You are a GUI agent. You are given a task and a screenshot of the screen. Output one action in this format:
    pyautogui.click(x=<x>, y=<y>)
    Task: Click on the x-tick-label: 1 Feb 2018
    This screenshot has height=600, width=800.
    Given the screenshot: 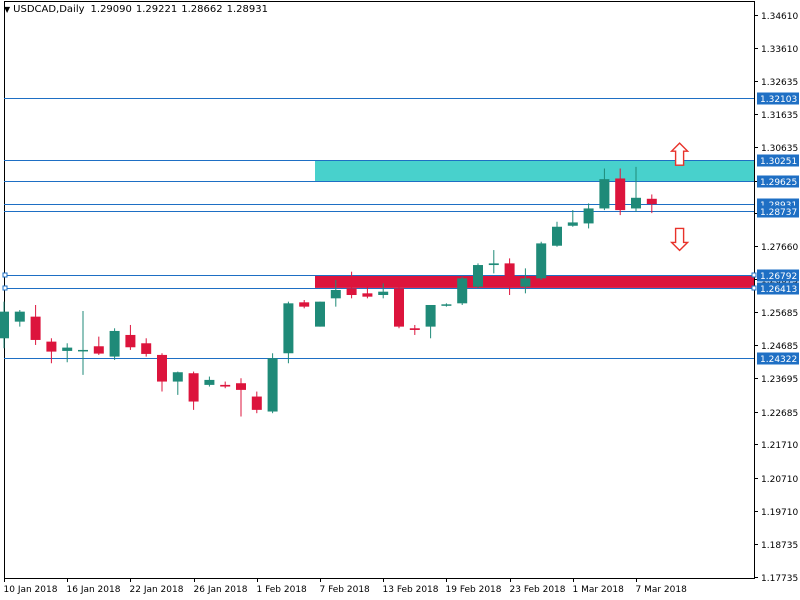 What is the action you would take?
    pyautogui.click(x=282, y=590)
    